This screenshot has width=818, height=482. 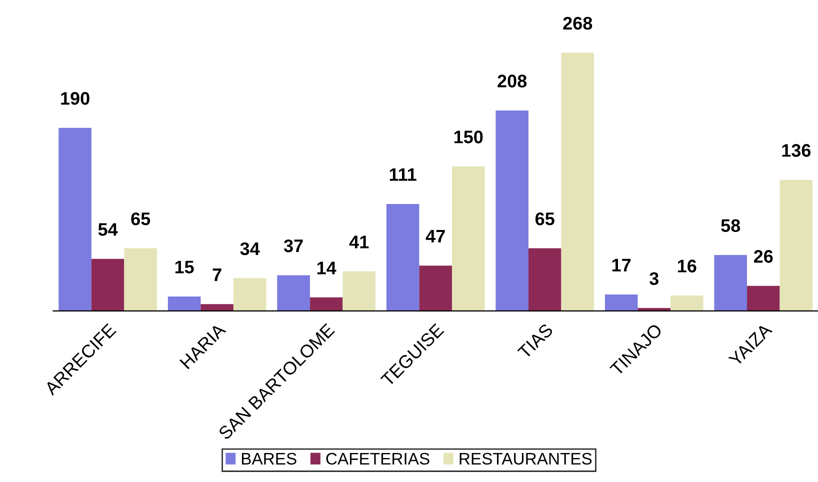 What do you see at coordinates (687, 266) in the screenshot?
I see `data-label: 16` at bounding box center [687, 266].